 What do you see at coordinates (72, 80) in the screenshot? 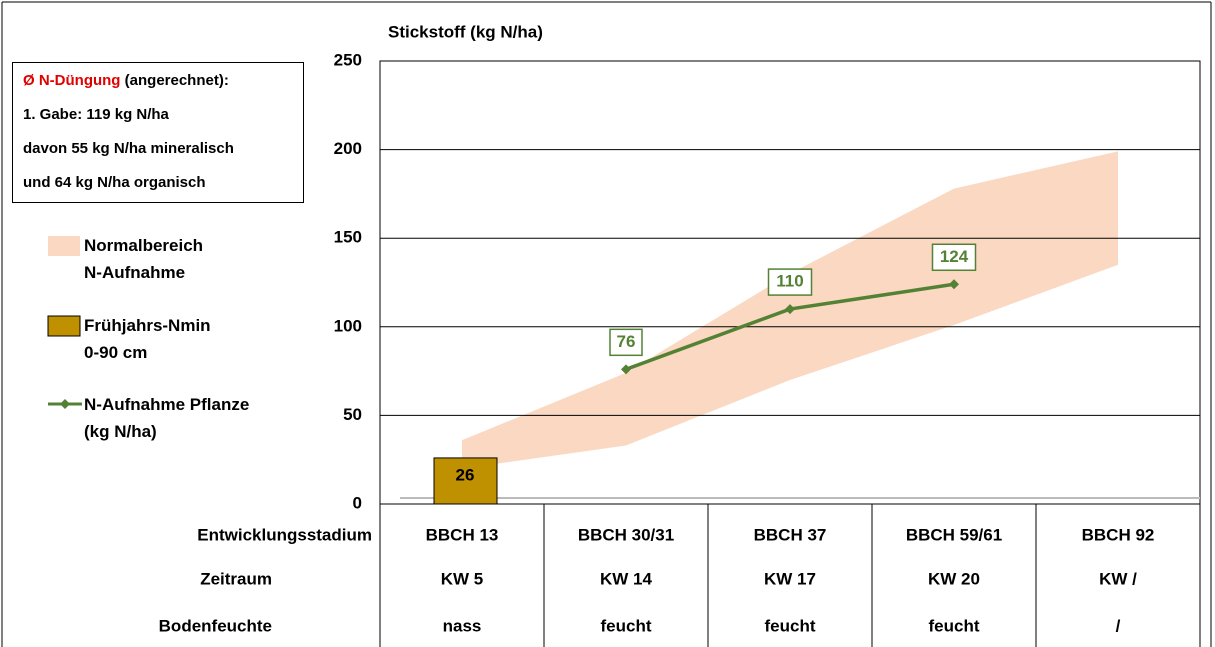
I see `info-title-red: Ø N-Düngung` at bounding box center [72, 80].